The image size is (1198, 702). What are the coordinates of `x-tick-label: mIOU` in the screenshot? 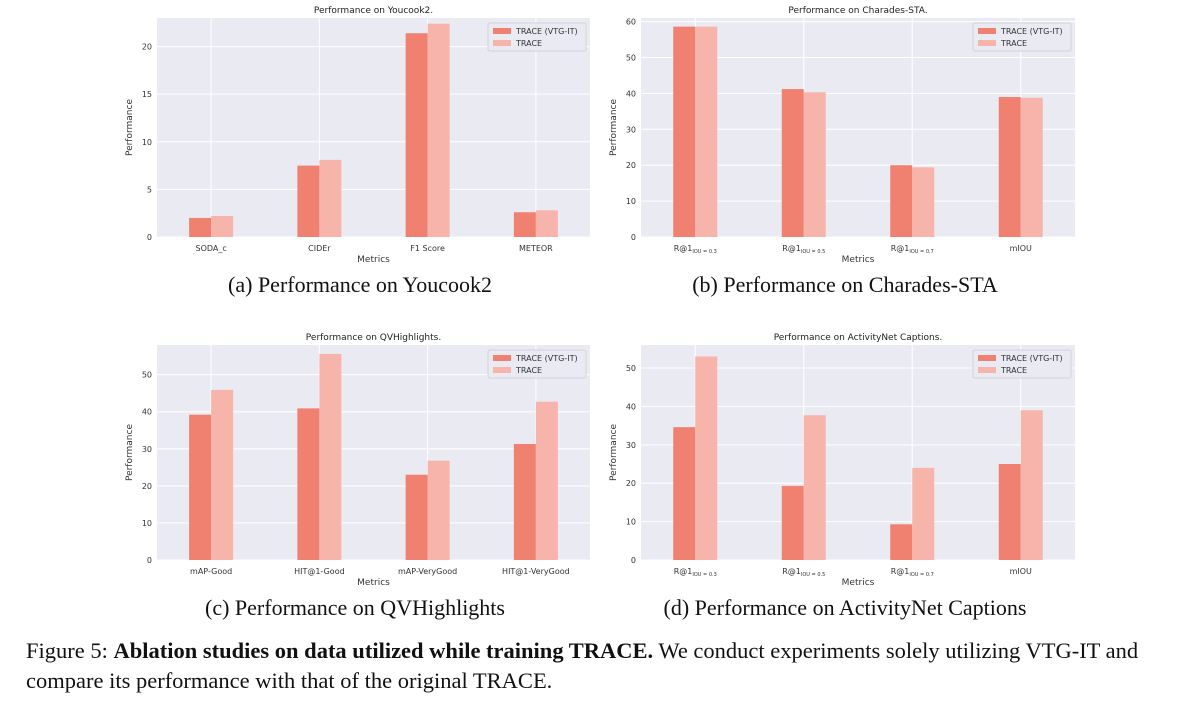 It's located at (1021, 571).